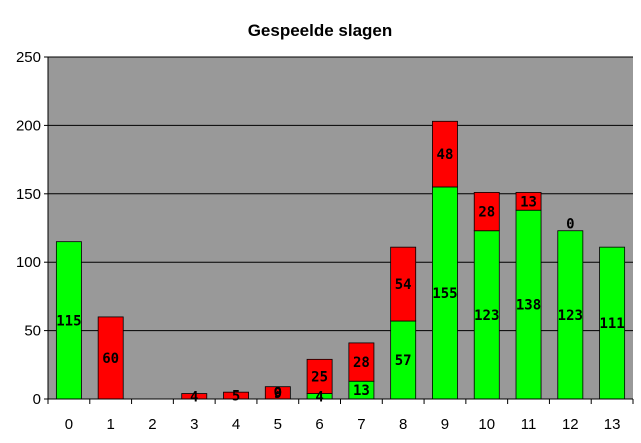  Describe the element at coordinates (28, 57) in the screenshot. I see `y-tick-label: 250` at that location.